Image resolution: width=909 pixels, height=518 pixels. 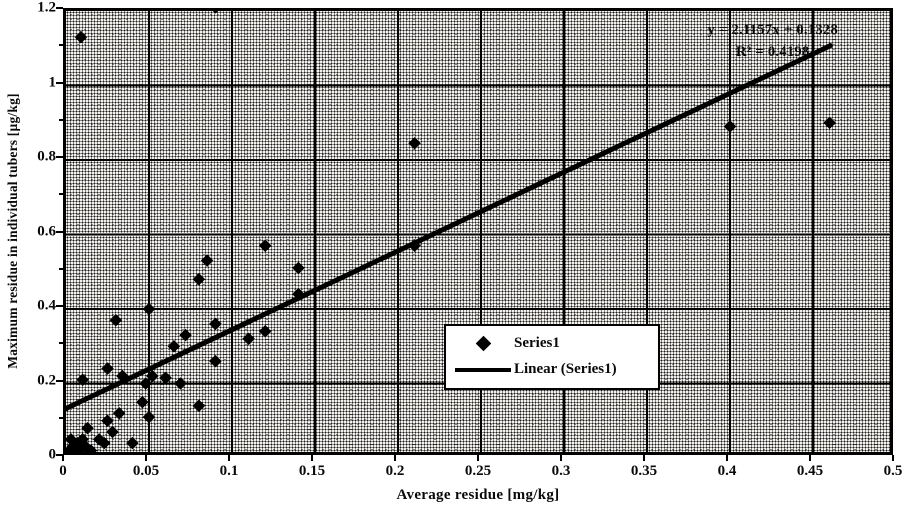 I want to click on x-tick-label: 0.25, so click(x=478, y=471).